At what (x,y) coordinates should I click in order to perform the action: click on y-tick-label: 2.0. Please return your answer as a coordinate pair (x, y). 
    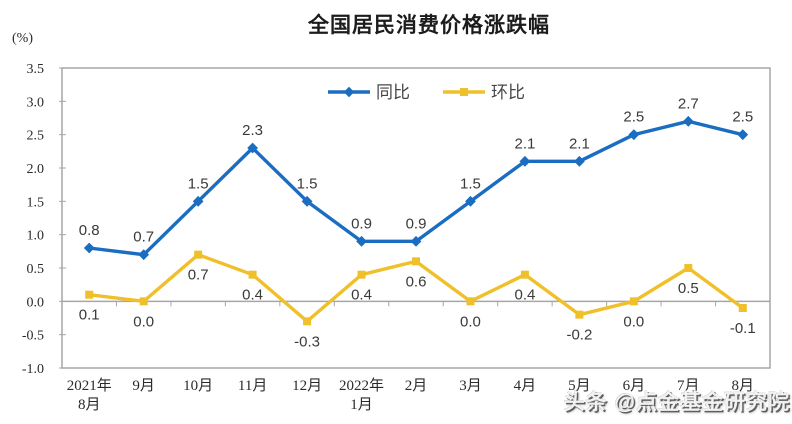
    Looking at the image, I should click on (36, 169).